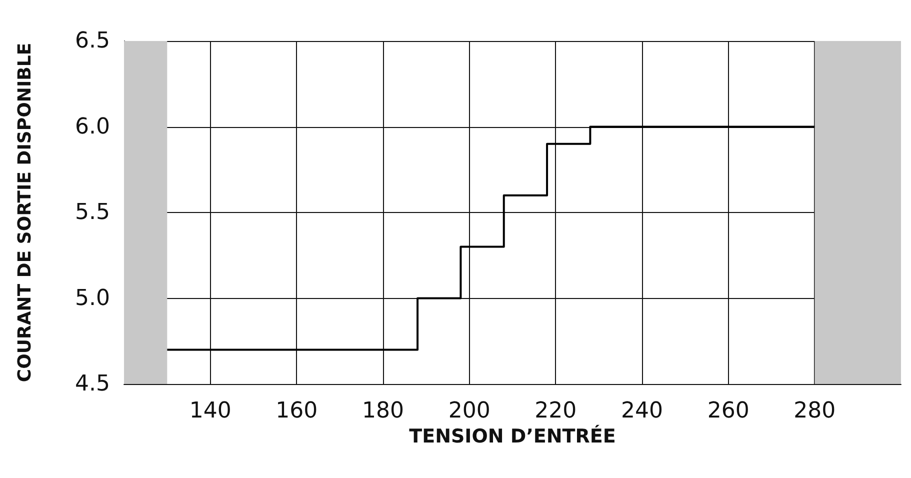 Image resolution: width=911 pixels, height=478 pixels. Describe the element at coordinates (728, 411) in the screenshot. I see `x-tick-label: 260` at that location.